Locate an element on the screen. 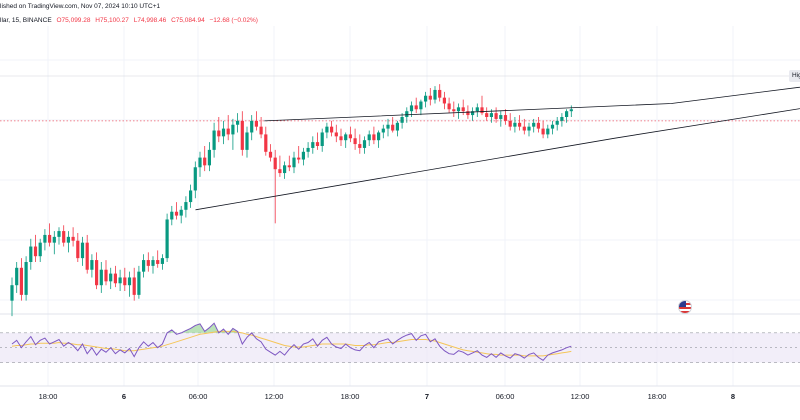 The width and height of the screenshot is (800, 420). x-tick-label: 6 is located at coordinates (124, 396).